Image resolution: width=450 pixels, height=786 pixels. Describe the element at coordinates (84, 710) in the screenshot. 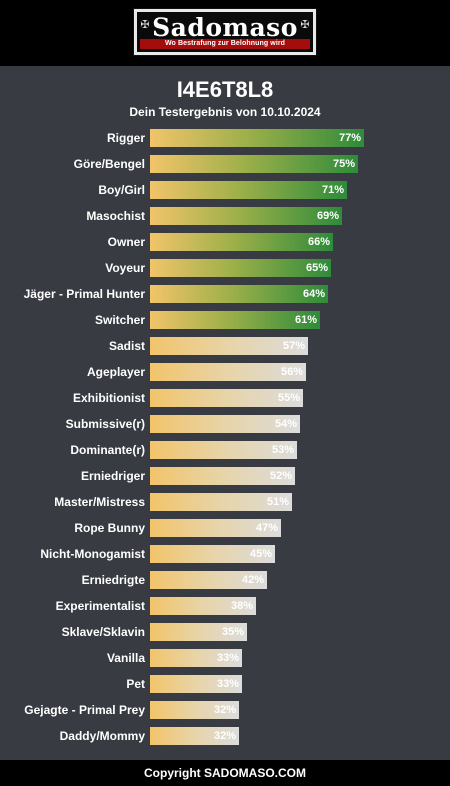

I see `bar-label: Gejagte - Primal Prey` at that location.